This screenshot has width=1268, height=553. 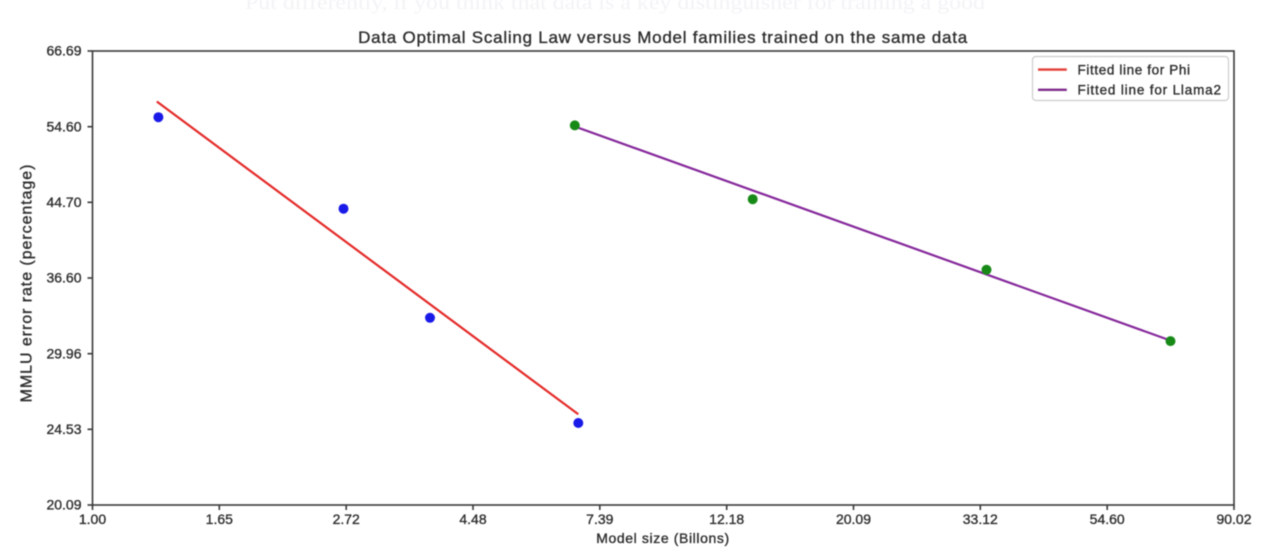 What do you see at coordinates (92, 519) in the screenshot?
I see `svg-text: 1.00` at bounding box center [92, 519].